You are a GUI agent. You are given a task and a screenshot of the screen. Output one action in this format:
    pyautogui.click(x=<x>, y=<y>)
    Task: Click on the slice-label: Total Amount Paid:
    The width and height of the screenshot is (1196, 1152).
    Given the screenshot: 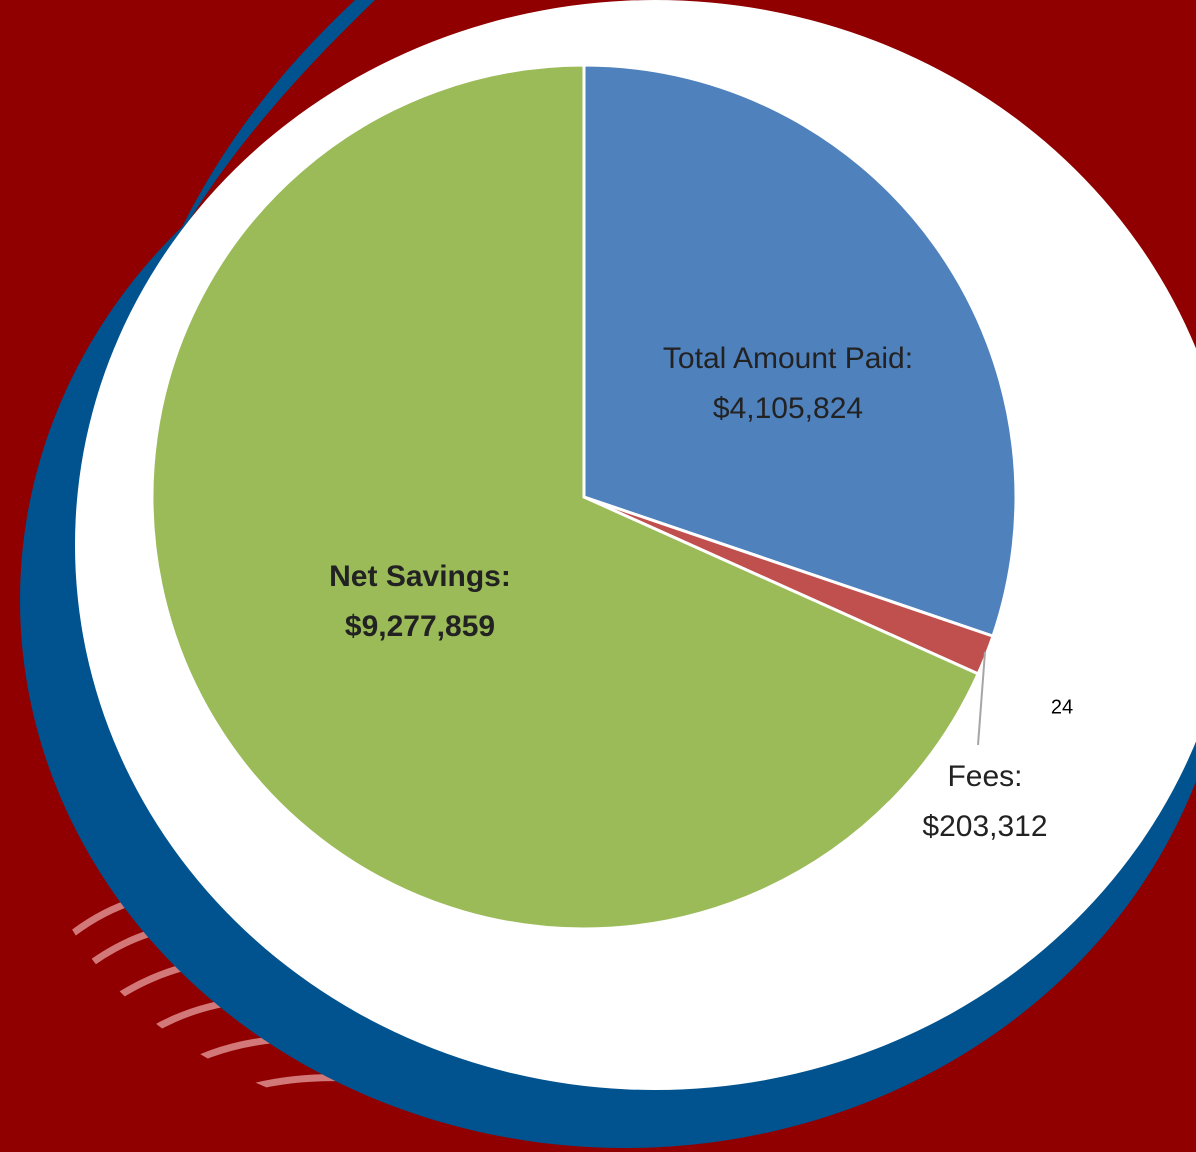 What is the action you would take?
    pyautogui.click(x=788, y=358)
    